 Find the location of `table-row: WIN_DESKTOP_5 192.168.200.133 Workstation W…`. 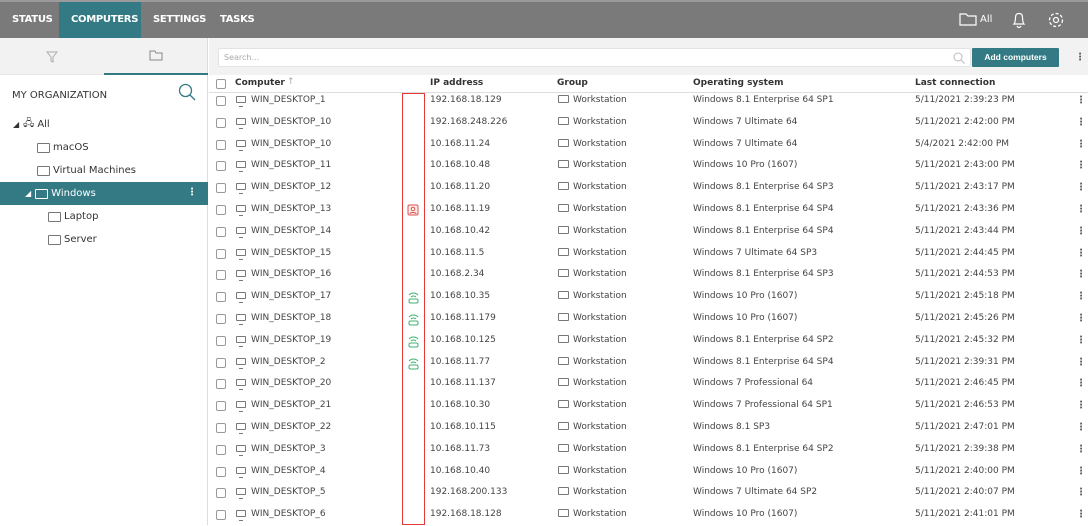

table-row: WIN_DESKTOP_5 192.168.200.133 Workstation W… is located at coordinates (648, 493).